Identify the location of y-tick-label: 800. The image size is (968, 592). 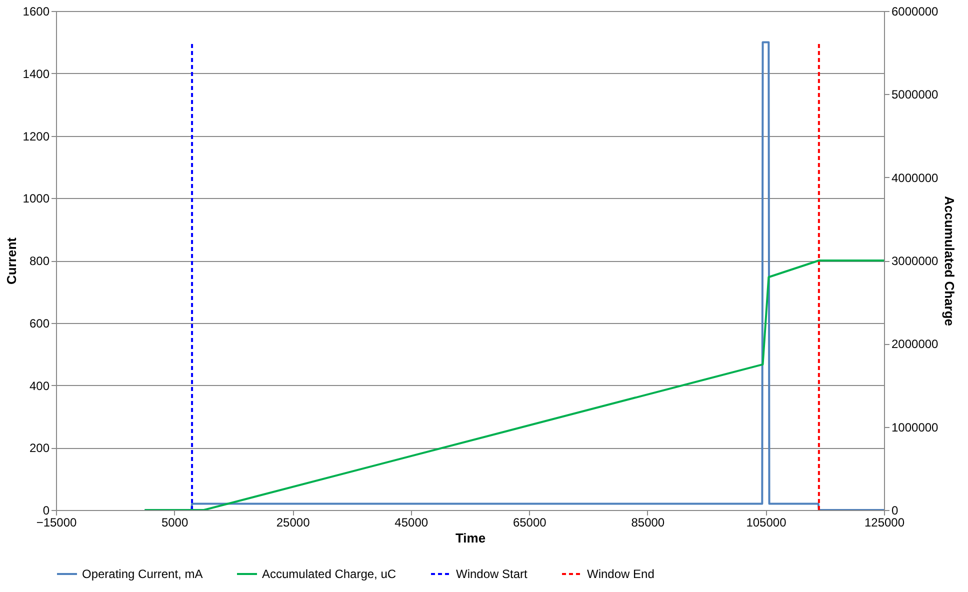
(39, 261).